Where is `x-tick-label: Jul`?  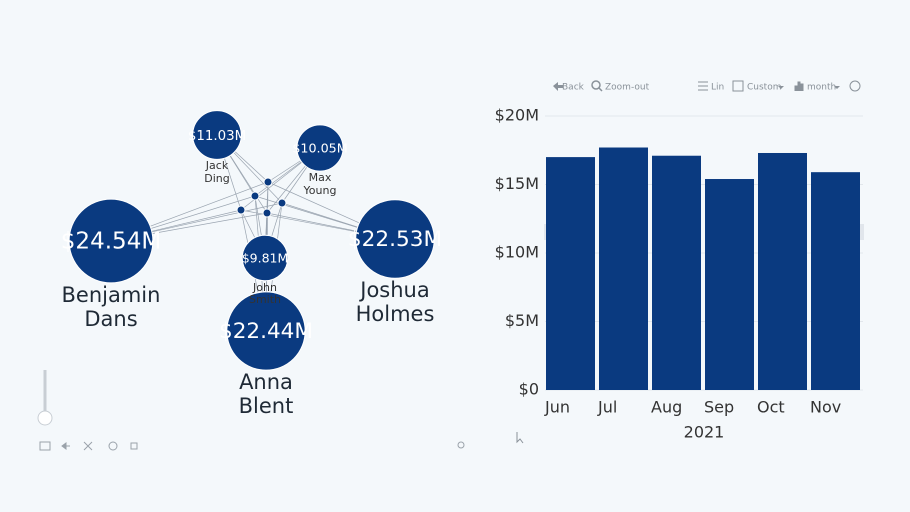
x-tick-label: Jul is located at coordinates (607, 407).